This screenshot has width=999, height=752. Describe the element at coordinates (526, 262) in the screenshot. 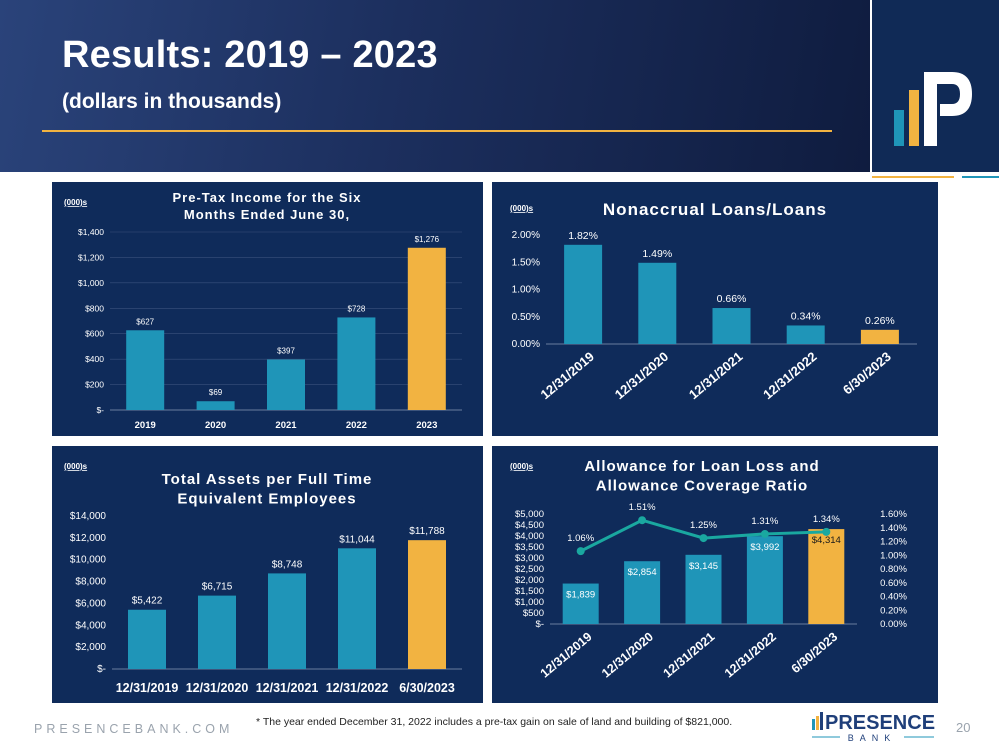

I see `y-tick-label: 1.50%` at that location.